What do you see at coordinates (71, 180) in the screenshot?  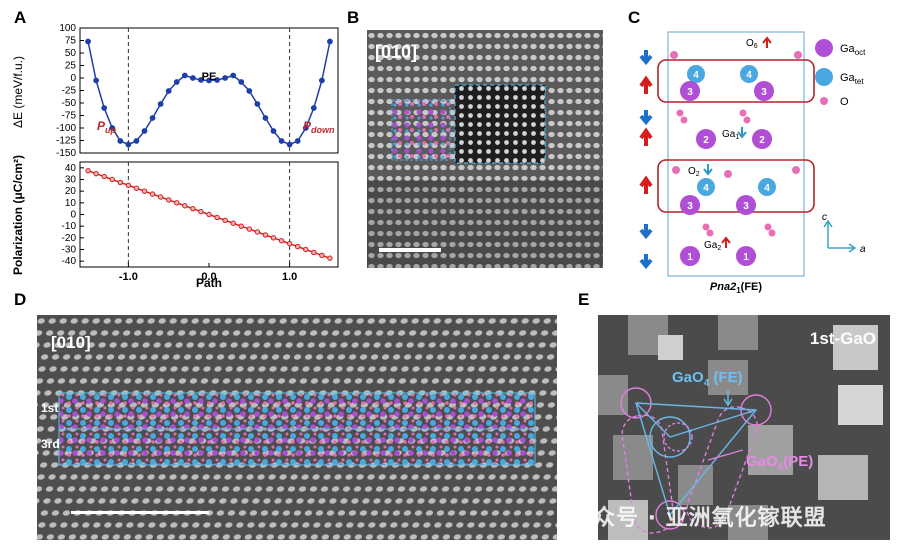 I see `ytick-label: 30` at bounding box center [71, 180].